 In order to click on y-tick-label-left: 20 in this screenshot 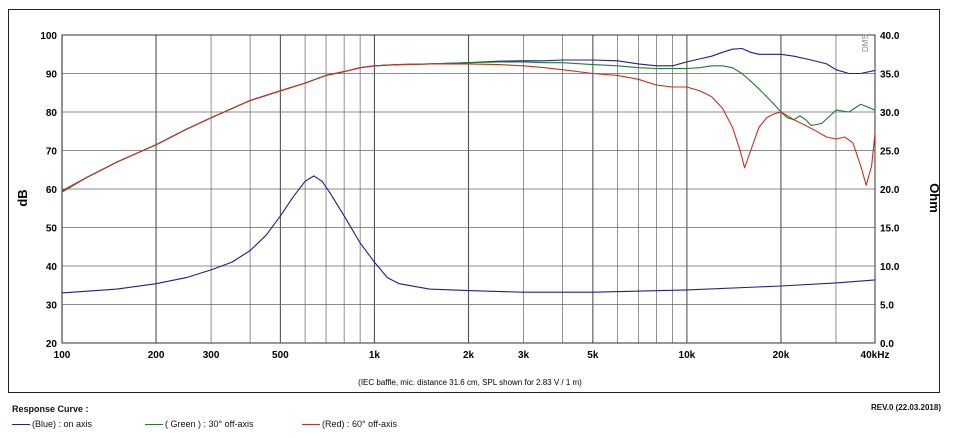, I will do `click(52, 344)`.